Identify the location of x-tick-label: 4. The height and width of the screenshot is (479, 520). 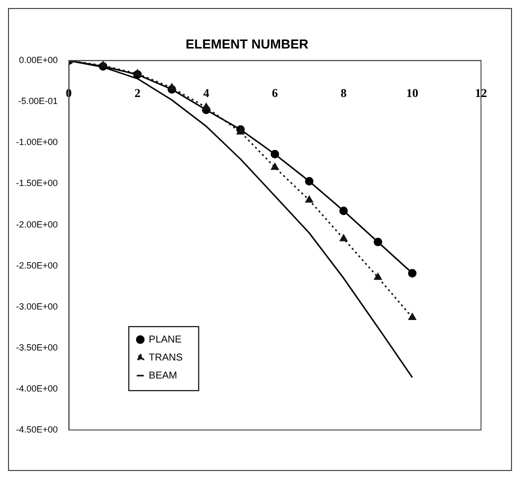
(206, 93).